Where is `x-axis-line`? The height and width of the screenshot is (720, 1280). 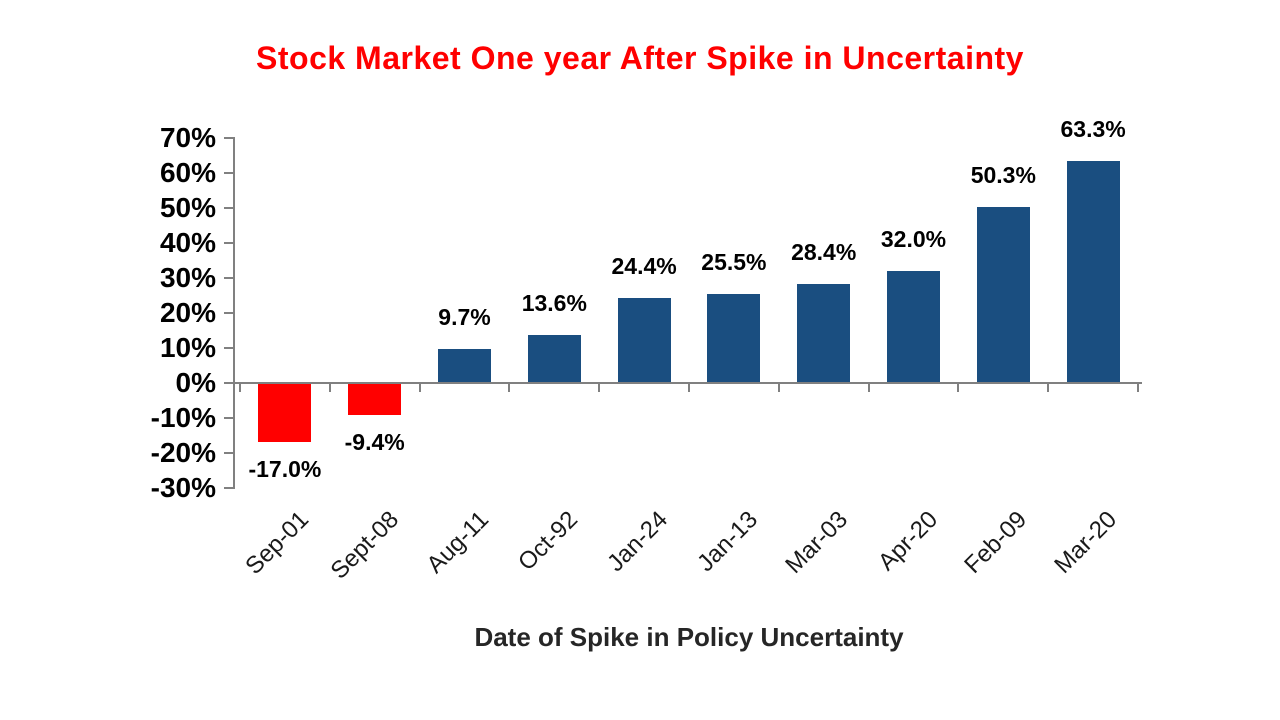
x-axis-line is located at coordinates (684, 382).